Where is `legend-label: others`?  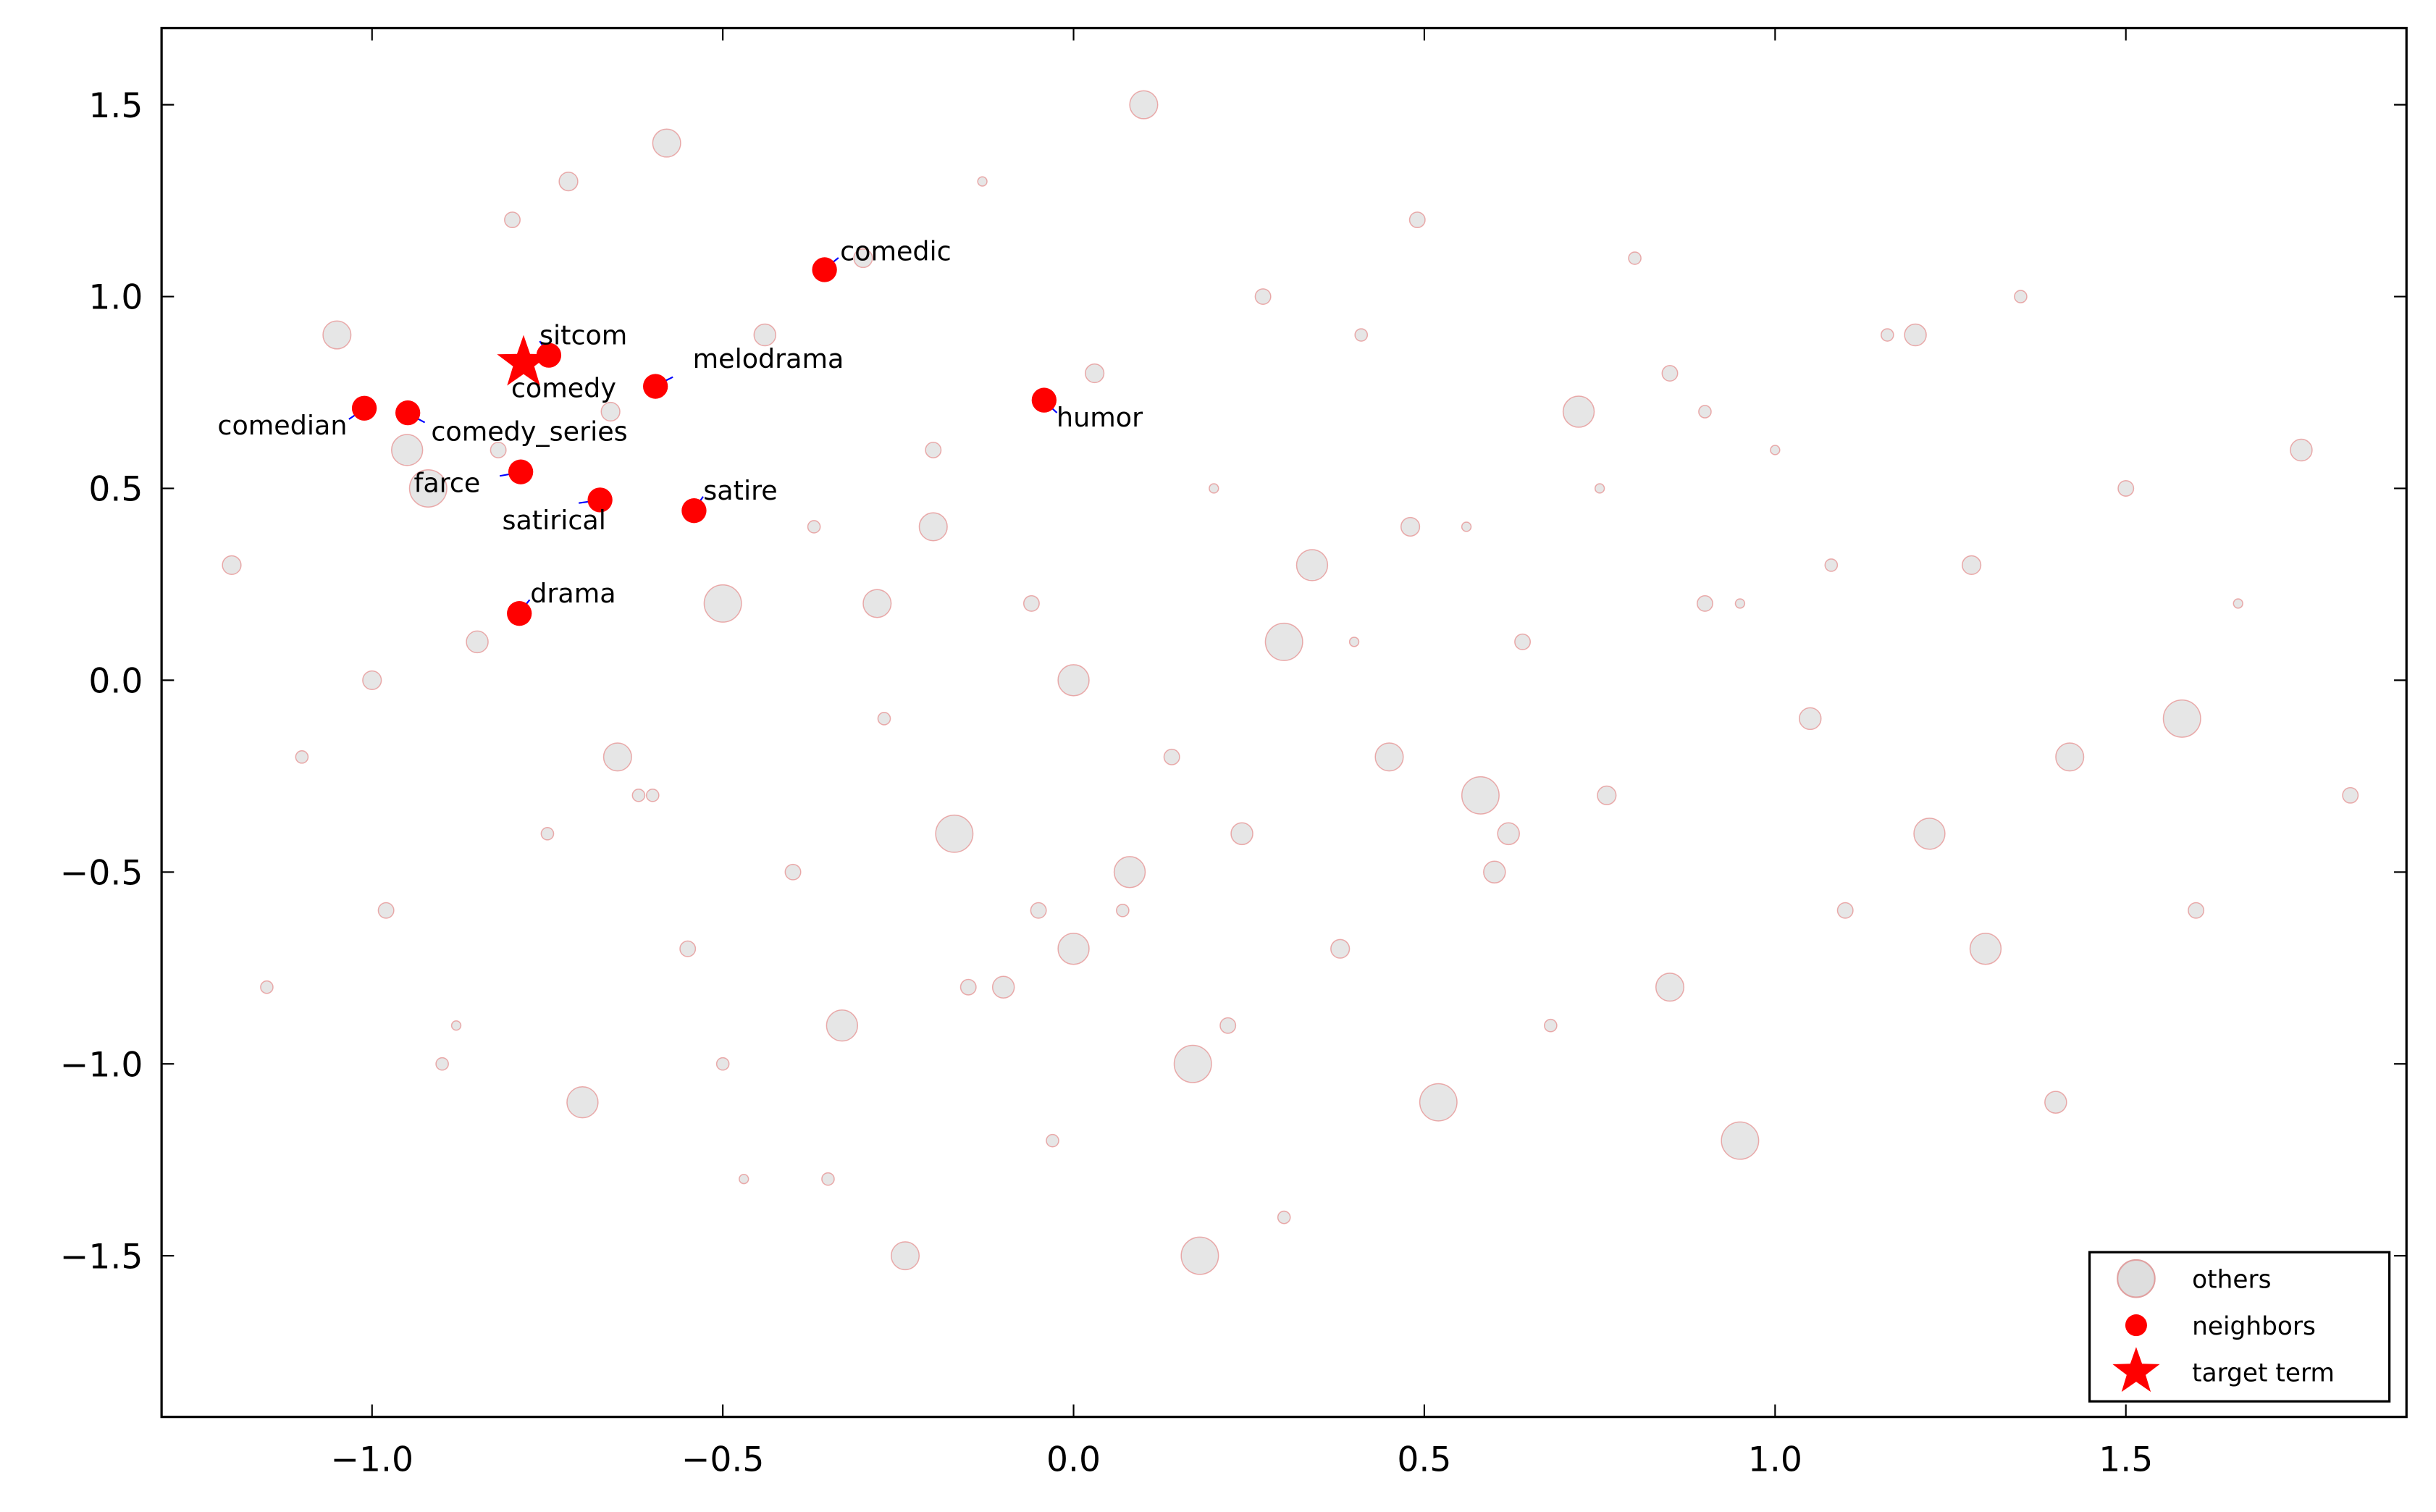 legend-label: others is located at coordinates (2231, 1280).